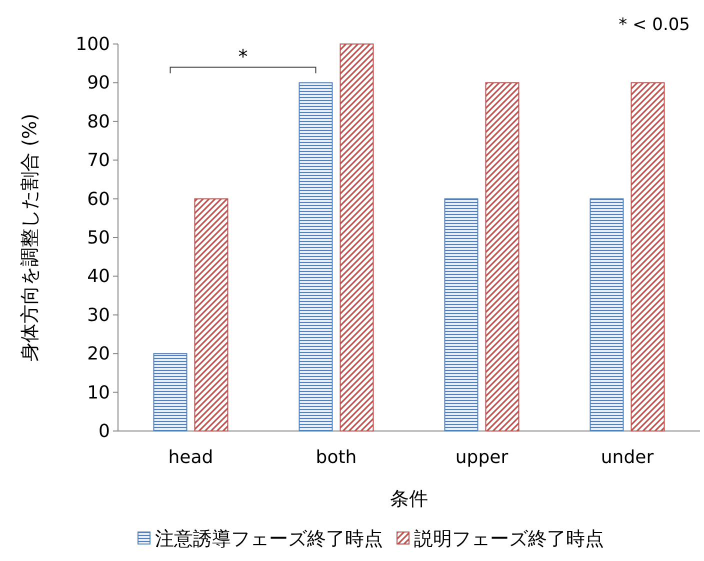  What do you see at coordinates (98, 354) in the screenshot?
I see `y-tick-label: 20` at bounding box center [98, 354].